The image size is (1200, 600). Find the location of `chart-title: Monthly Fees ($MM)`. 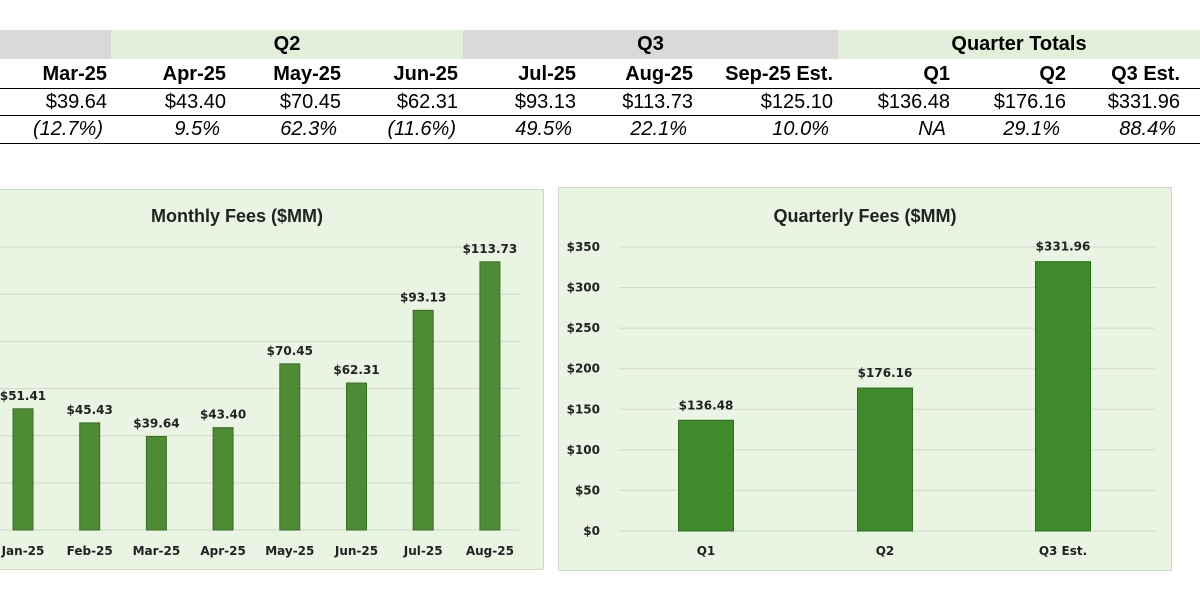

chart-title: Monthly Fees ($MM) is located at coordinates (237, 216).